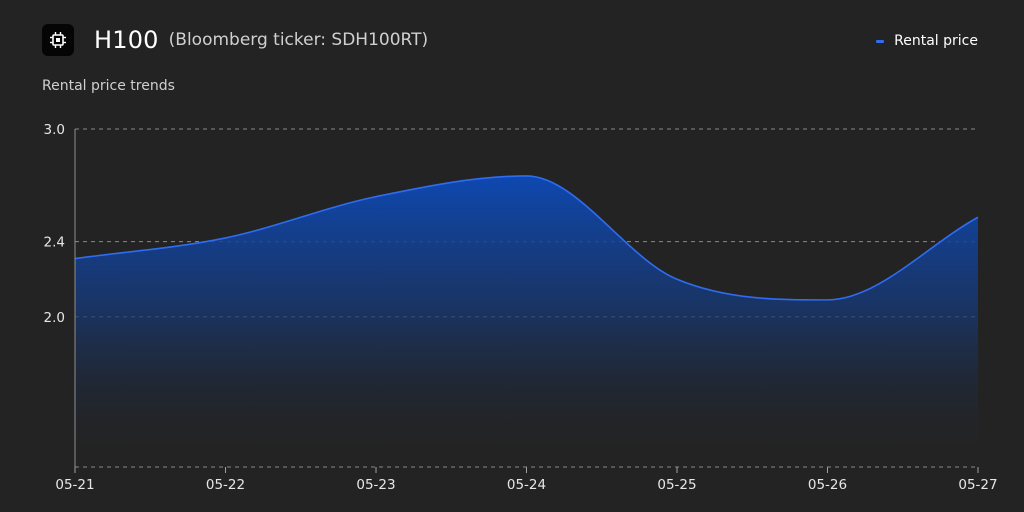 This screenshot has width=1024, height=512. I want to click on chart-header: H100 (Bloomberg ticker: SDH100RT), so click(235, 40).